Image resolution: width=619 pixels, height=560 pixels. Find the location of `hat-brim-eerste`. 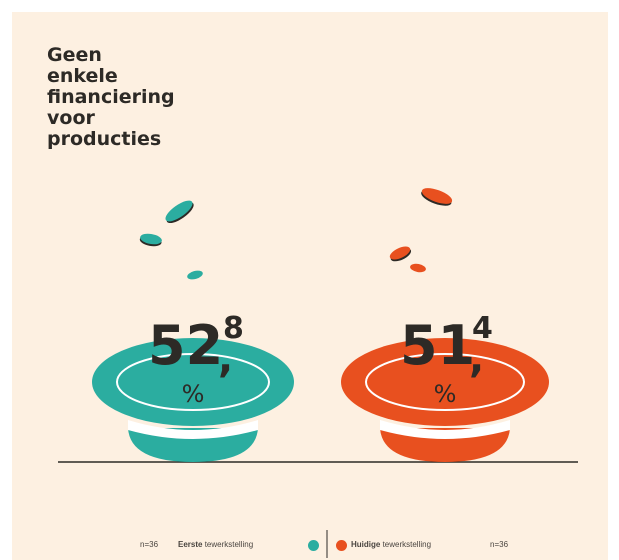

hat-brim-eerste is located at coordinates (193, 382).